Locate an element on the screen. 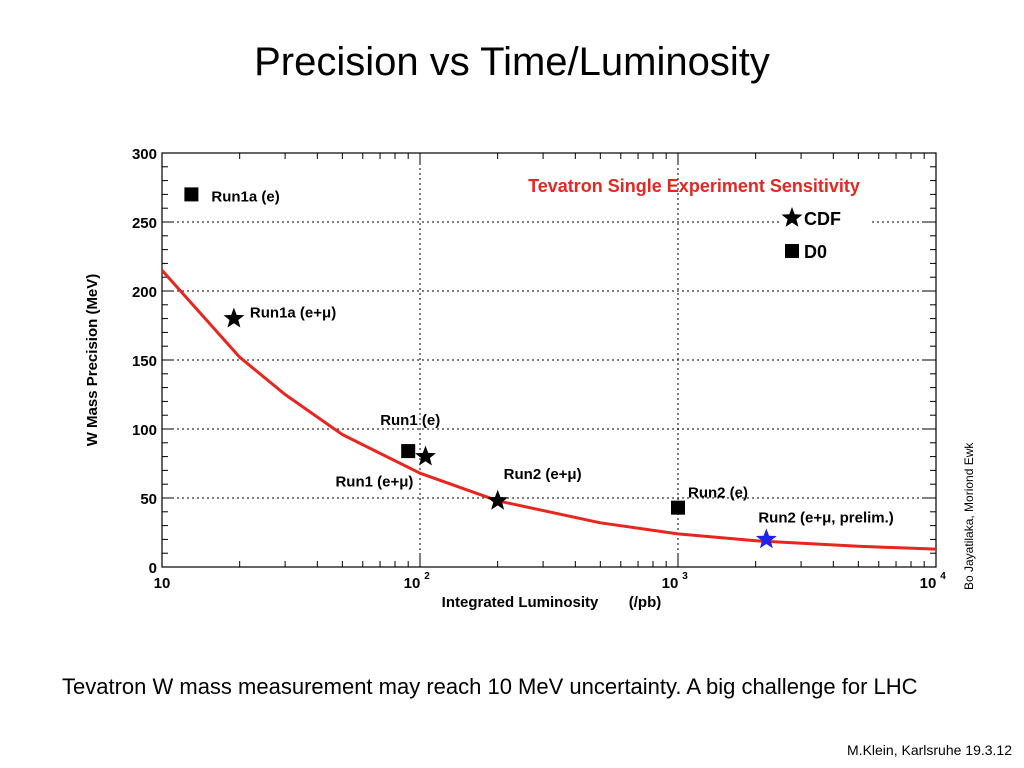 The image size is (1024, 768). data-point-label: Run1 (e) is located at coordinates (410, 420).